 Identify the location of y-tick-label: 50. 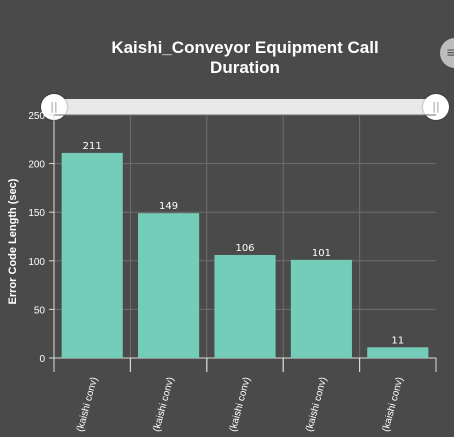
(40, 310).